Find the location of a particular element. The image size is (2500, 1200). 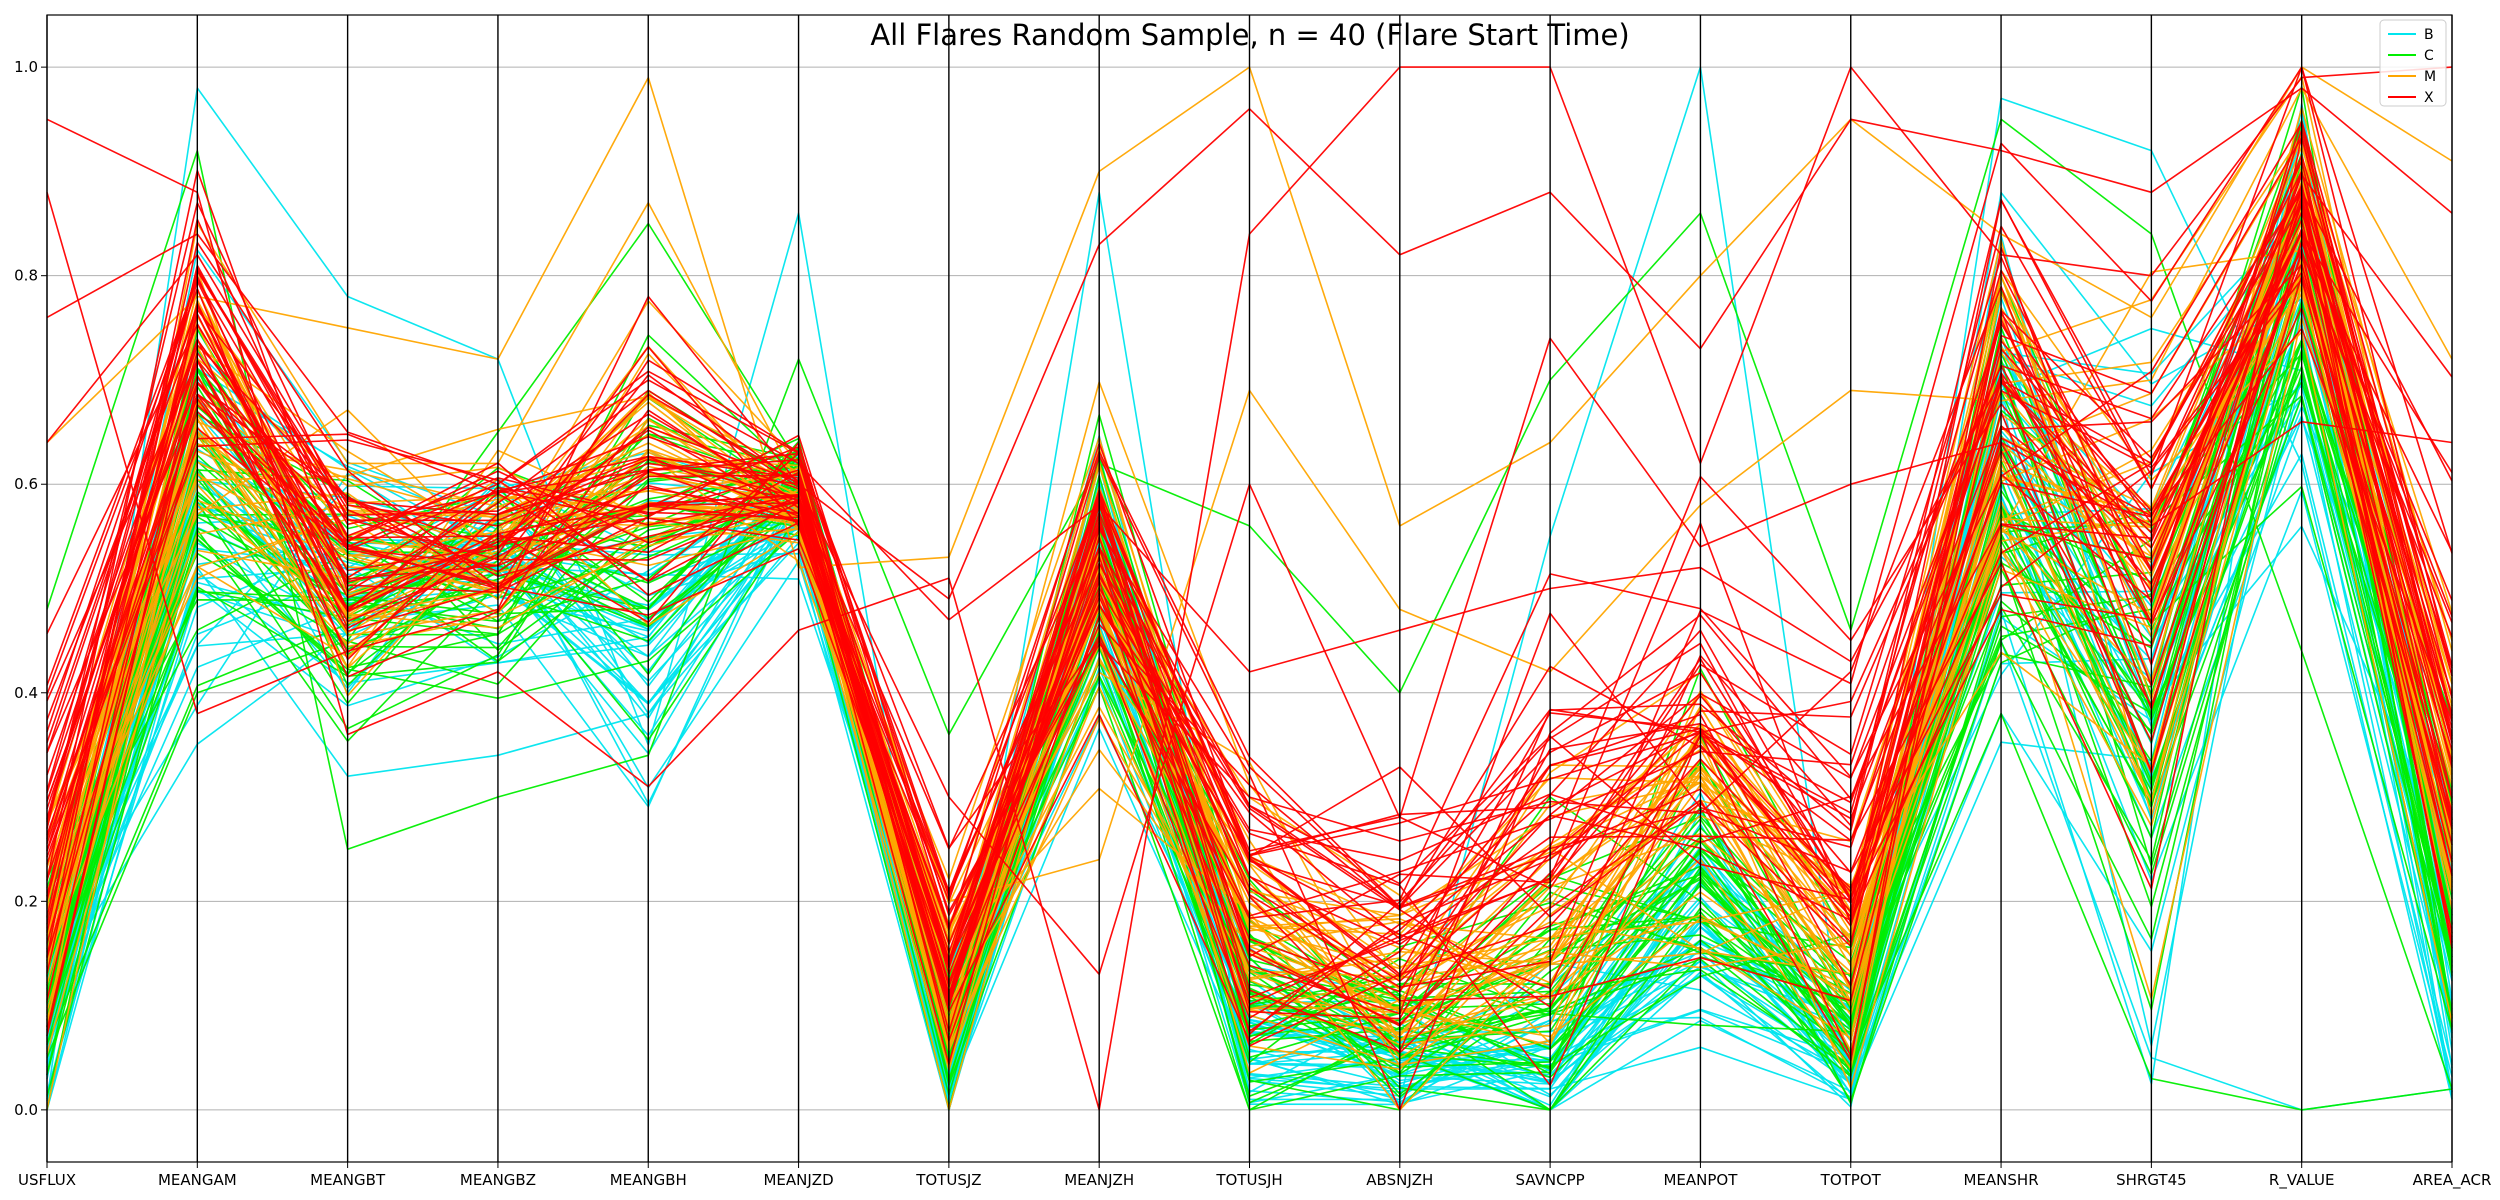

axis-label-usflux: USFLUX is located at coordinates (47, 1180).